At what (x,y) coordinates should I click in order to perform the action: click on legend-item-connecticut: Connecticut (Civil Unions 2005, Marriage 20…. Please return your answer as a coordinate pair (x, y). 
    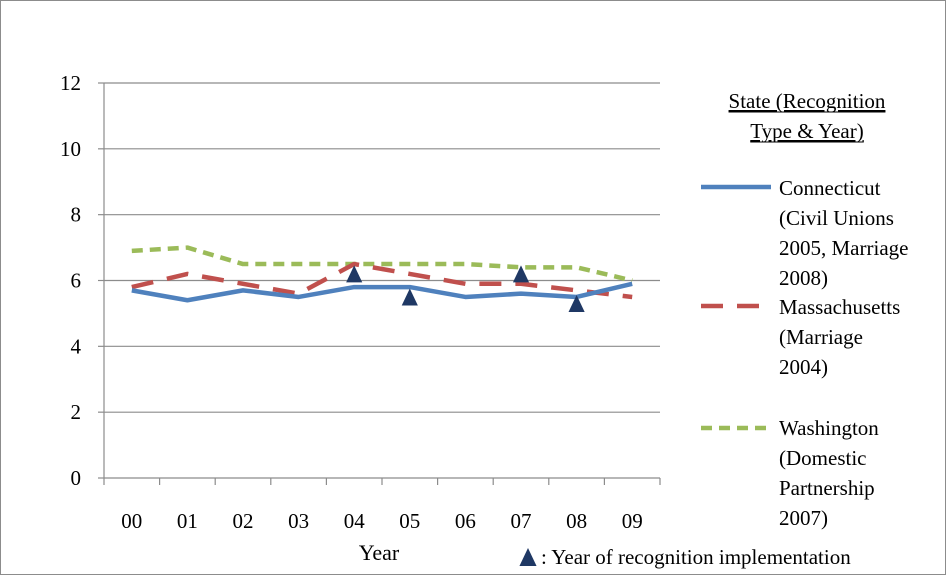
    Looking at the image, I should click on (804, 233).